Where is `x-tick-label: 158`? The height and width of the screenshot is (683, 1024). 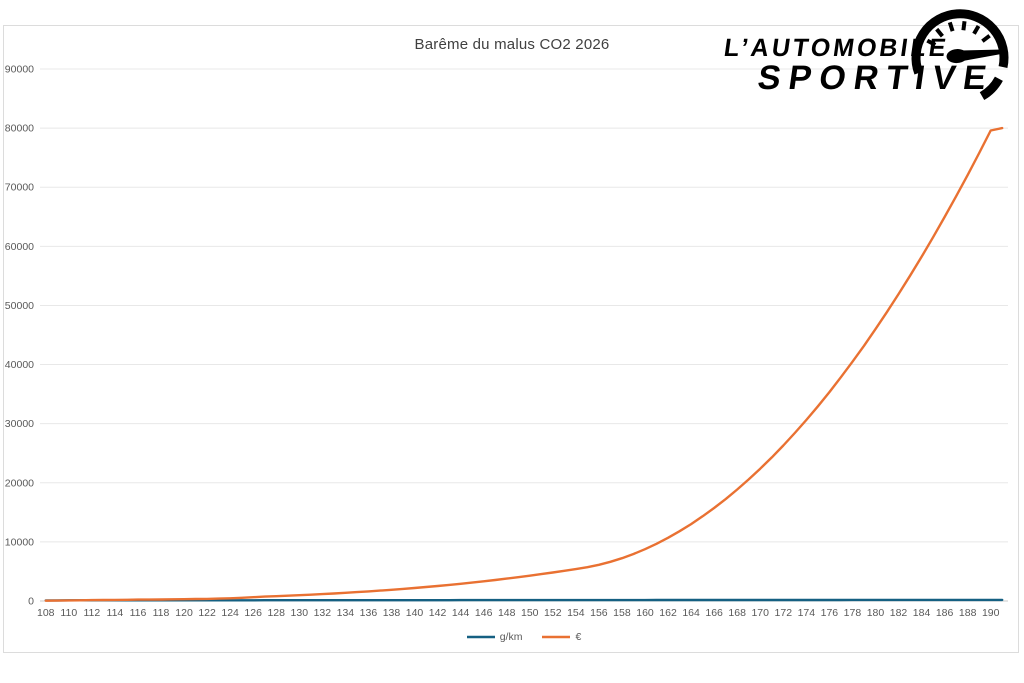 x-tick-label: 158 is located at coordinates (622, 613).